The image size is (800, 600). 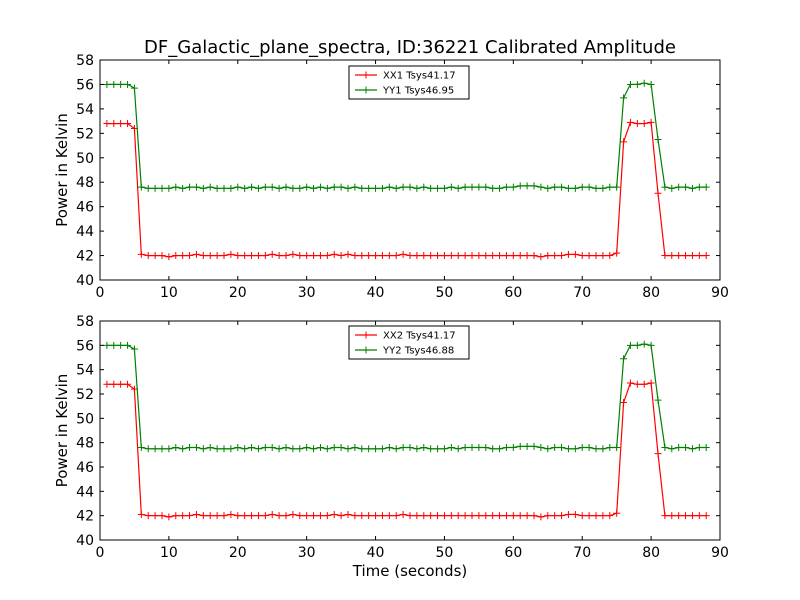 I want to click on y-tick-label: 46, so click(x=85, y=468).